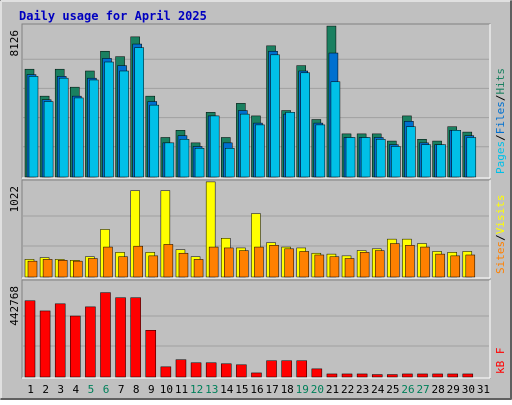 Image resolution: width=512 pixels, height=405 pixels. Describe the element at coordinates (60, 389) in the screenshot. I see `x-tick-label: 3` at that location.